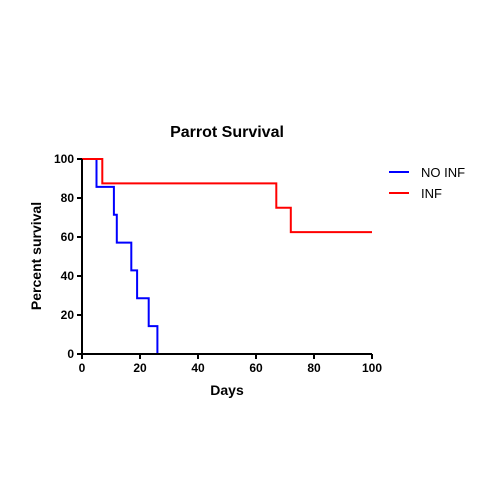 The height and width of the screenshot is (500, 500). What do you see at coordinates (68, 315) in the screenshot?
I see `y-tick-label: 20` at bounding box center [68, 315].